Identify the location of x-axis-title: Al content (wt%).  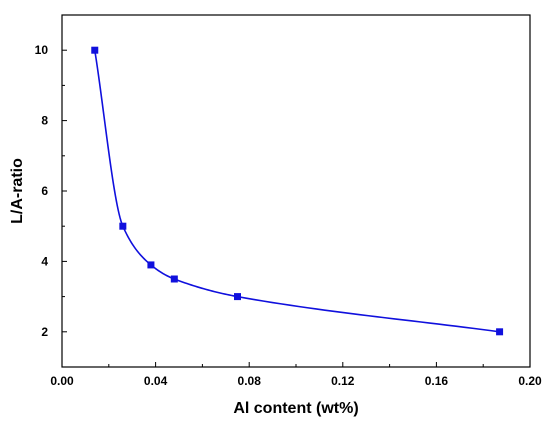
(295, 408).